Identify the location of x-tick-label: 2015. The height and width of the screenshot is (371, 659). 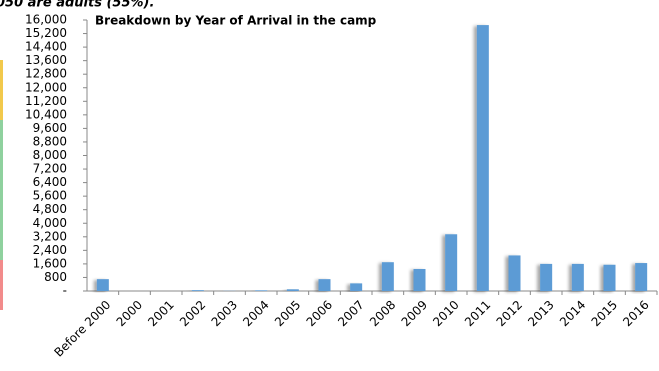
(604, 313).